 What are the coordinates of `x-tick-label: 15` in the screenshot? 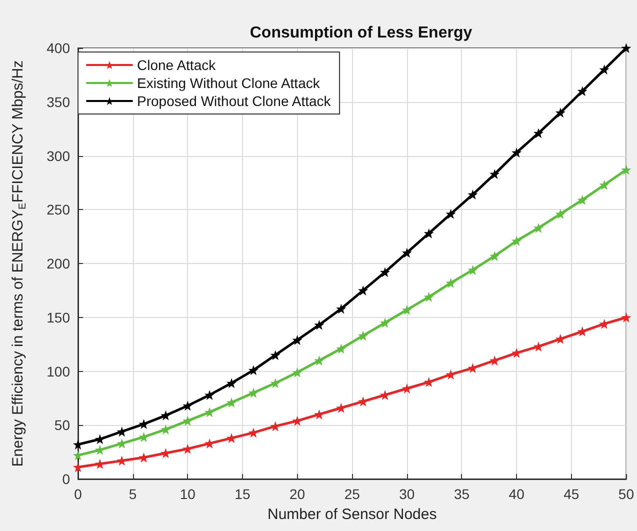 It's located at (242, 494).